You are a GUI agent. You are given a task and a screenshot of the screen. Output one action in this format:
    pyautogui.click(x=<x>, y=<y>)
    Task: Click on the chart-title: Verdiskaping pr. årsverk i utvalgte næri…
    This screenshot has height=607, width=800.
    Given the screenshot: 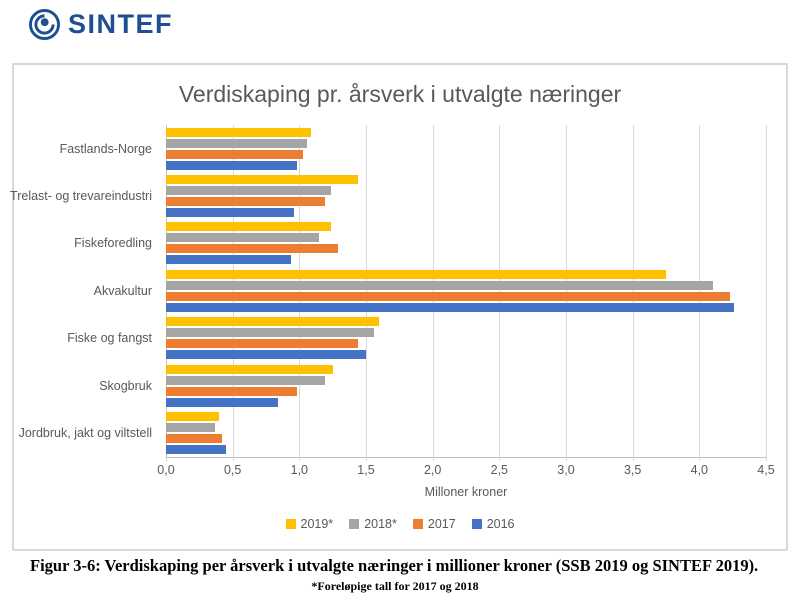 What is the action you would take?
    pyautogui.click(x=400, y=94)
    